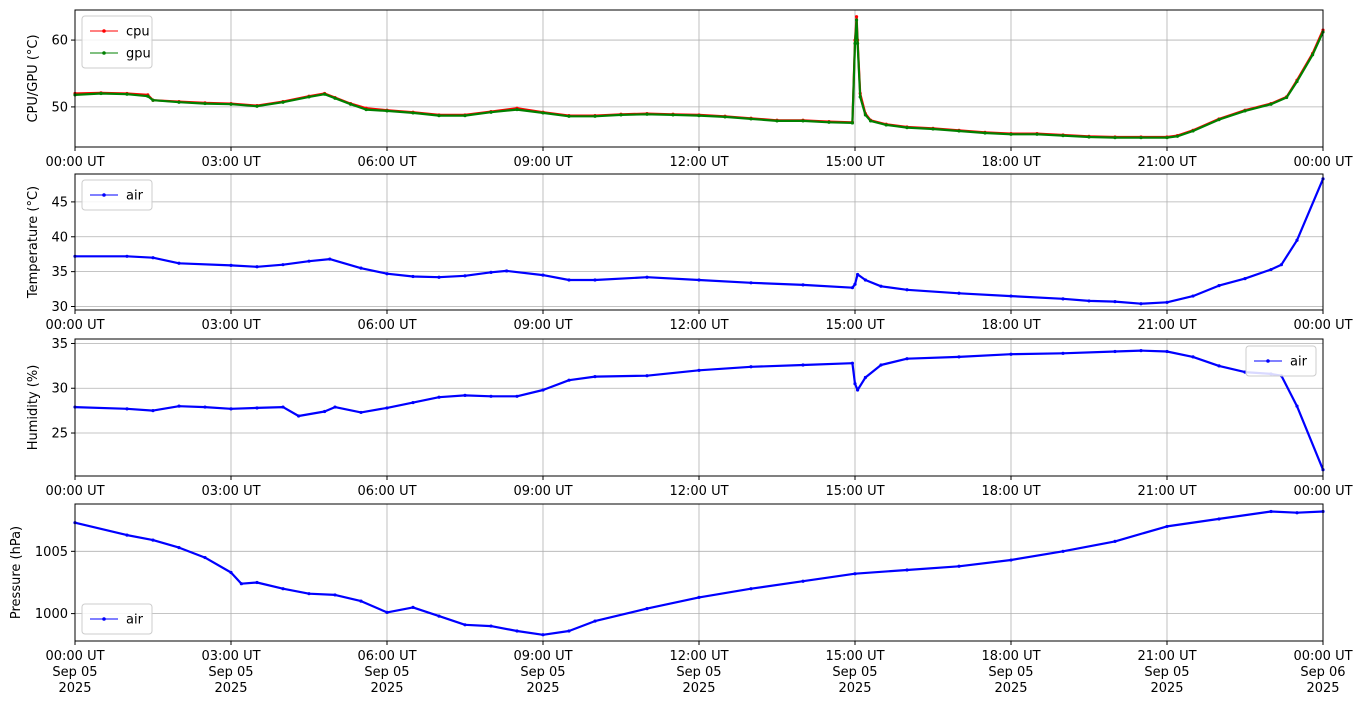 This screenshot has width=1364, height=707. I want to click on x-tick-label: 12:00 UT Sep 05 2025, so click(698, 672).